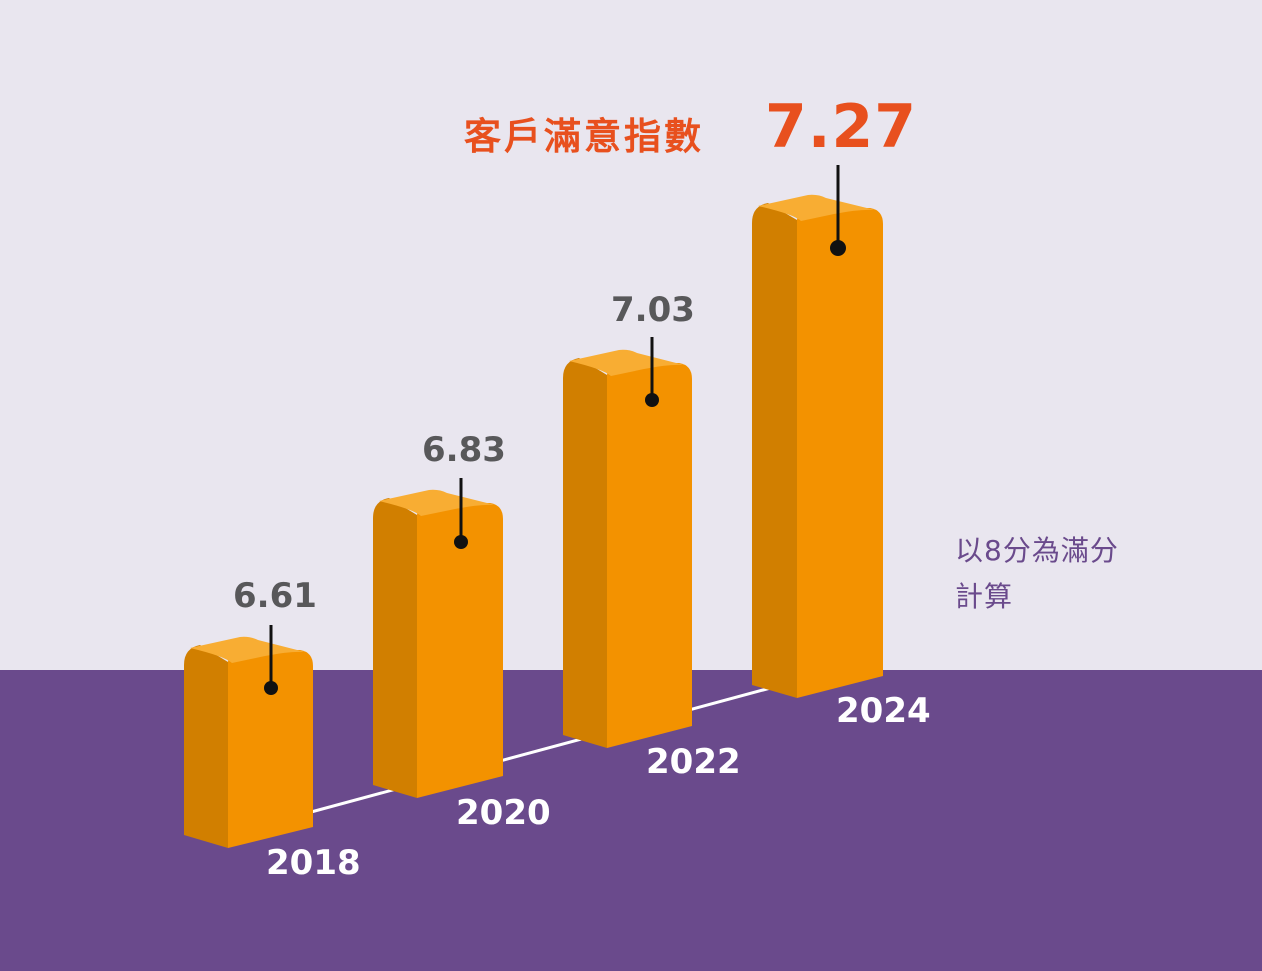 Image resolution: width=1262 pixels, height=971 pixels. Describe the element at coordinates (584, 136) in the screenshot. I see `chart-title: 客戶滿意指數` at that location.